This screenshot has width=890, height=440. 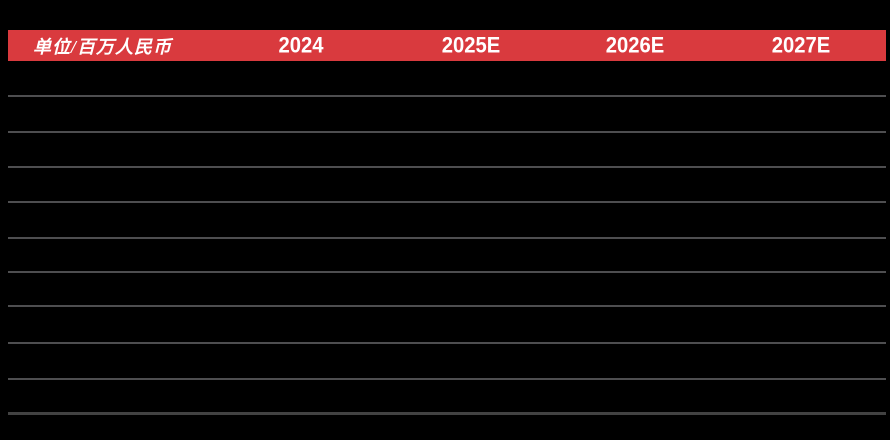 I want to click on col-header-2027e: 2027E, so click(x=801, y=44).